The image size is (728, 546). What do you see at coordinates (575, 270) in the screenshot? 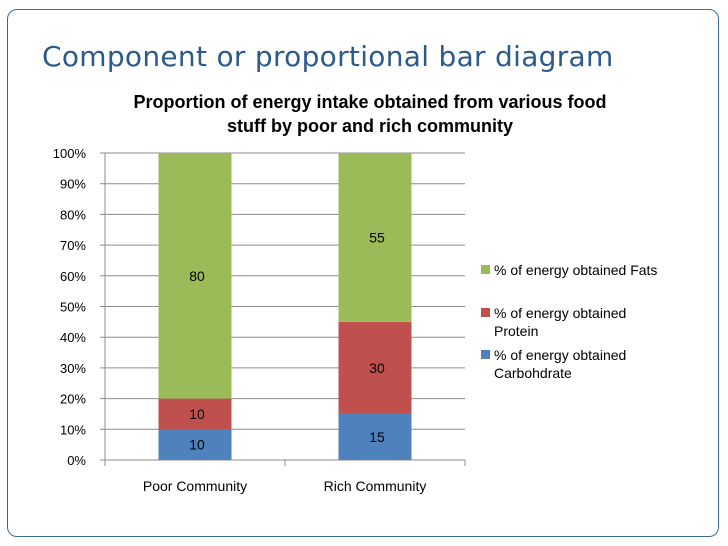
I see `legend-label: % of energy obtained Fats` at bounding box center [575, 270].